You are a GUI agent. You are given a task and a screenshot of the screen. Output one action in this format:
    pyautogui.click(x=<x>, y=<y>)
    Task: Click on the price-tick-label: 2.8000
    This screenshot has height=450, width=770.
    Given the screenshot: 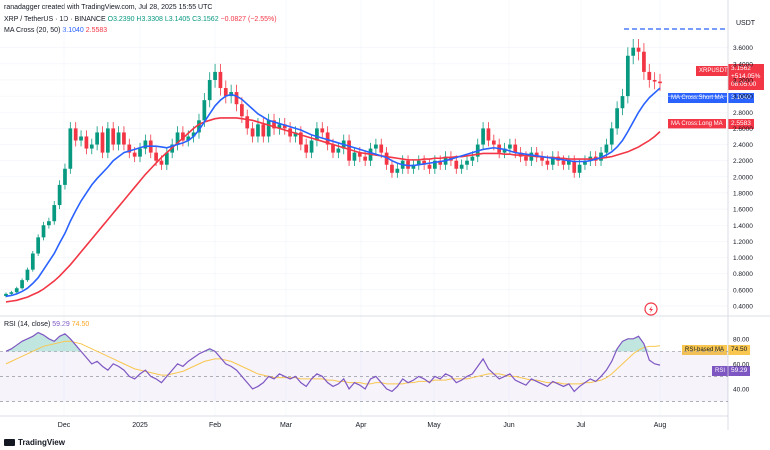 What is the action you would take?
    pyautogui.click(x=743, y=113)
    